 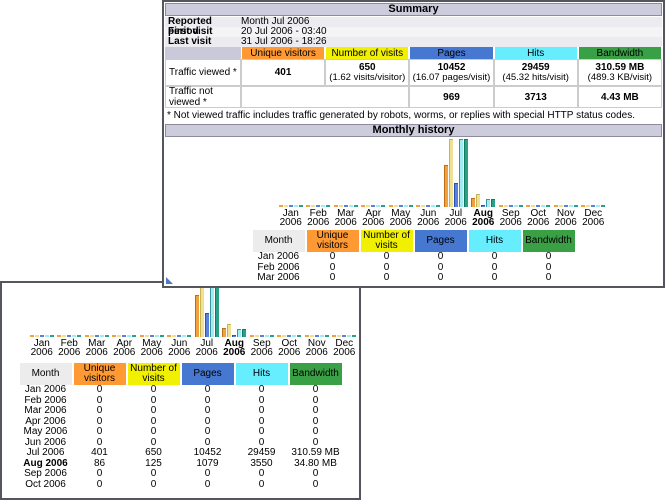 What do you see at coordinates (289, 348) in the screenshot?
I see `chart-month-label: Oct 2006` at bounding box center [289, 348].